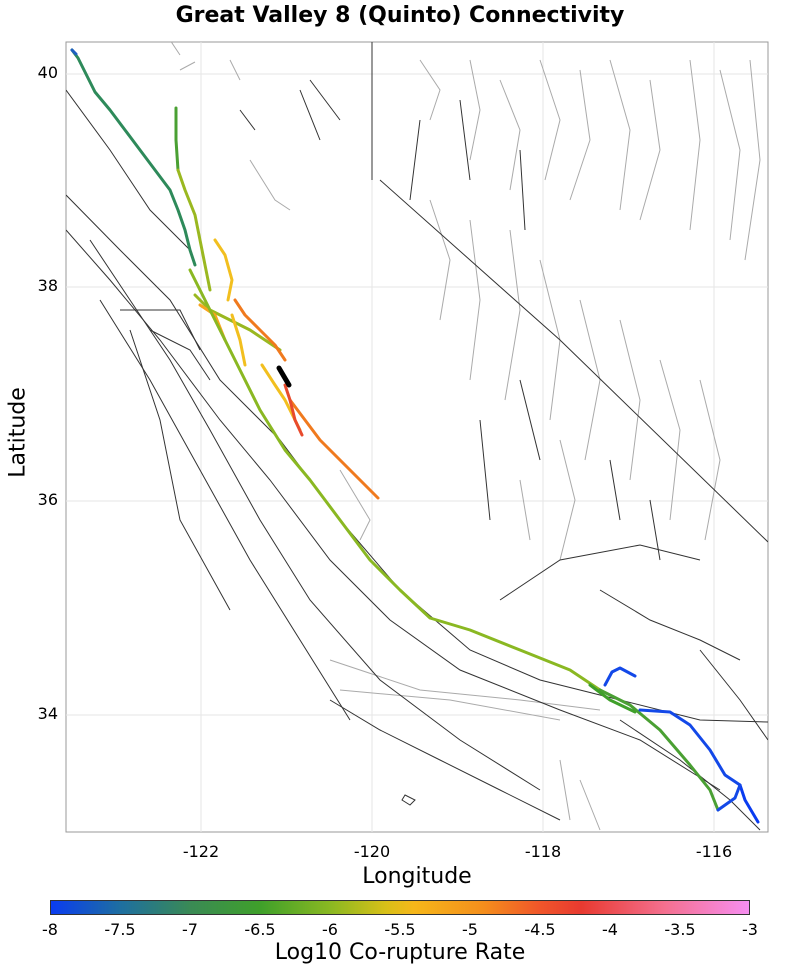 This screenshot has width=800, height=980. What do you see at coordinates (400, 907) in the screenshot?
I see `colorbar` at bounding box center [400, 907].